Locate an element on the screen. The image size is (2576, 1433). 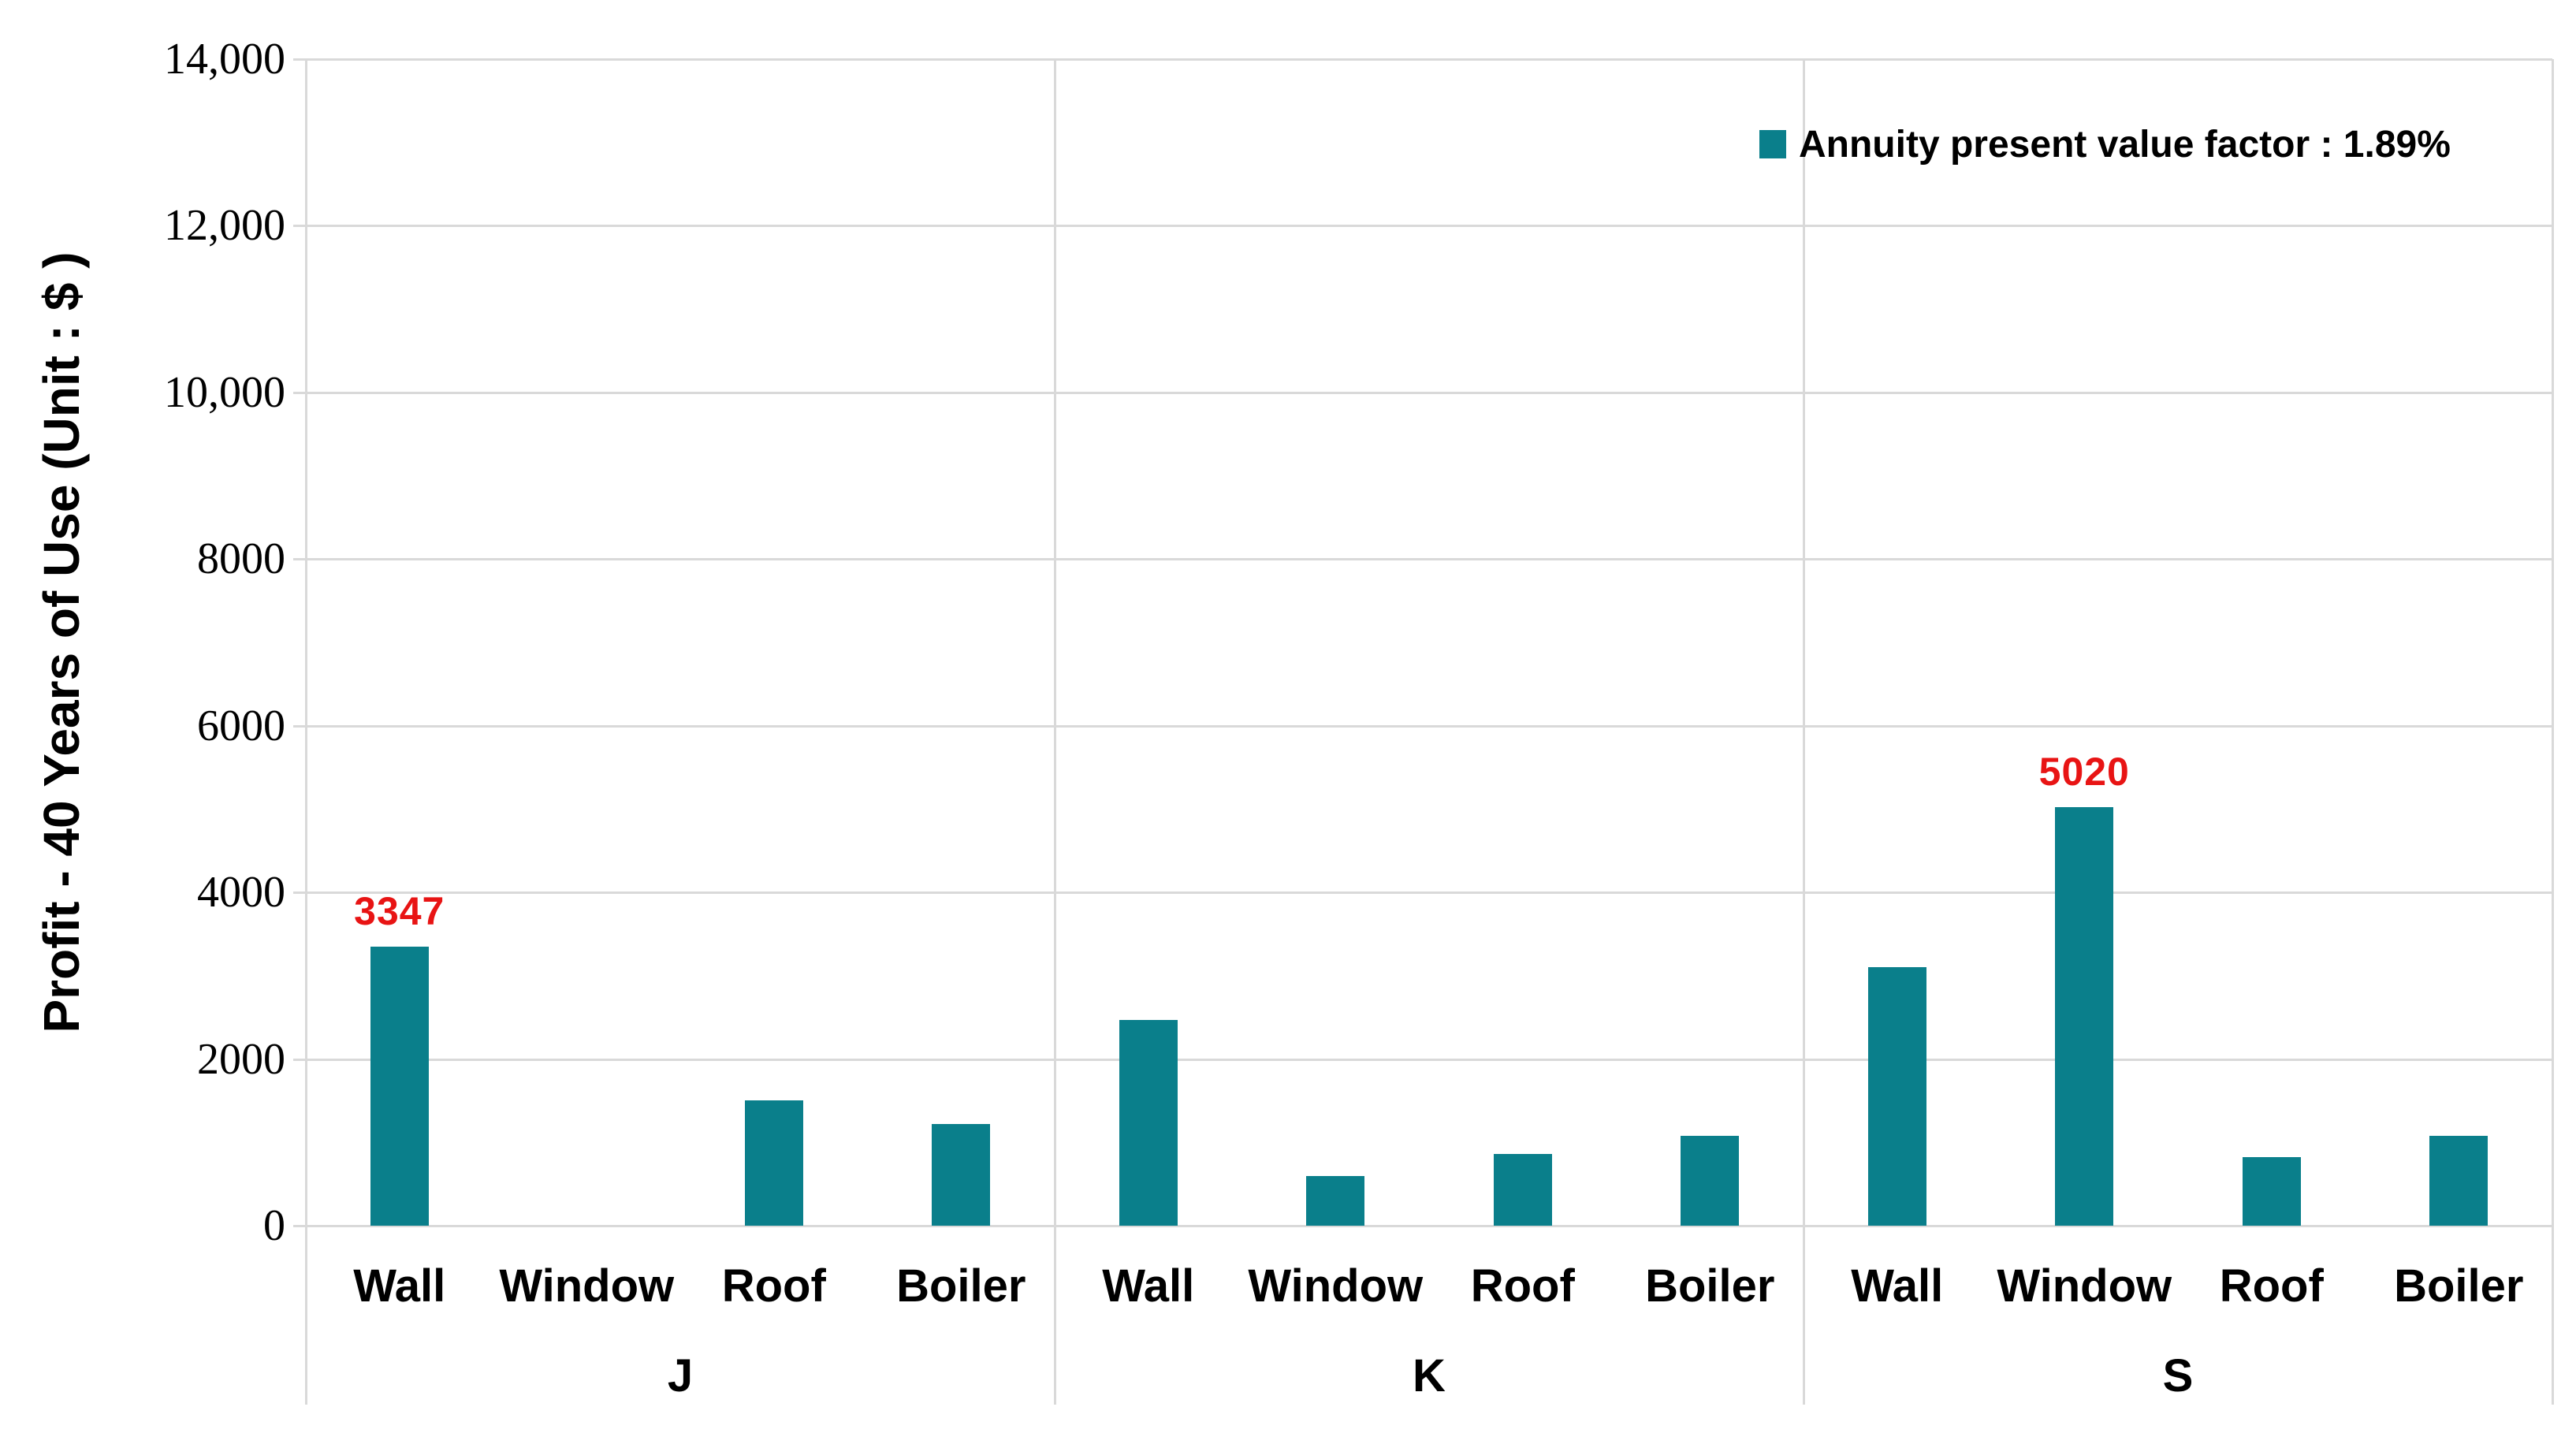
y-axis-tick-label: 8000 is located at coordinates (241, 559).